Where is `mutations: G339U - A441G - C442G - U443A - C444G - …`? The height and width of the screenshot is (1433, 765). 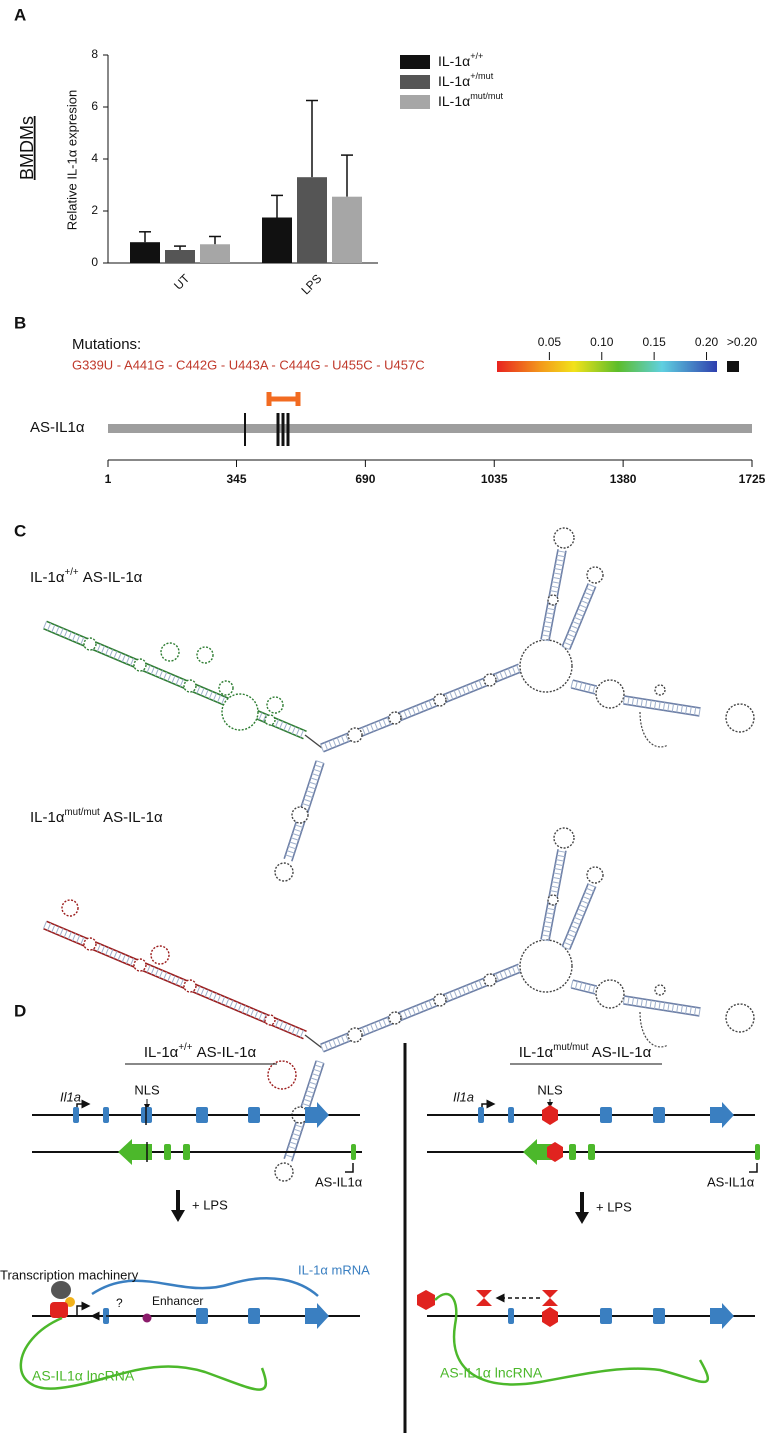
mutations: G339U - A441G - C442G - U443A - C444G - … is located at coordinates (248, 364).